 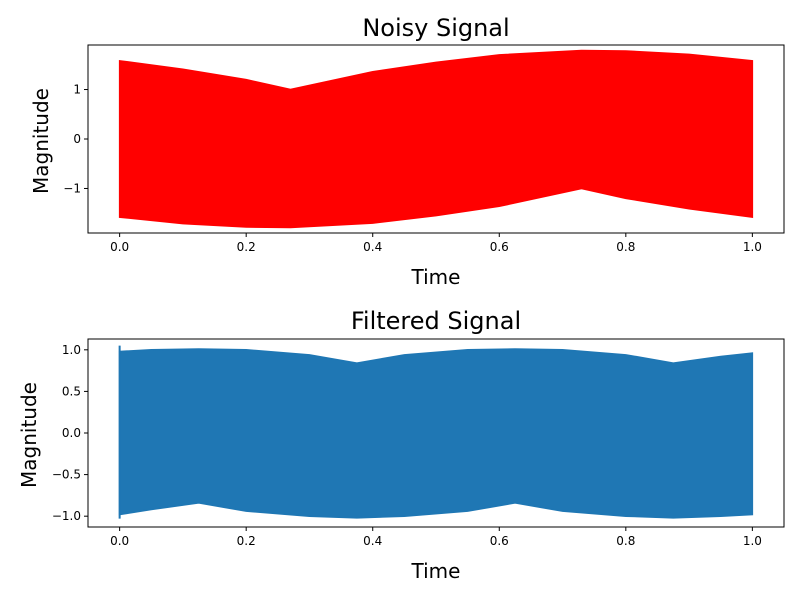 I want to click on filtered-signal-ytick-label: 0.0, so click(x=71, y=433).